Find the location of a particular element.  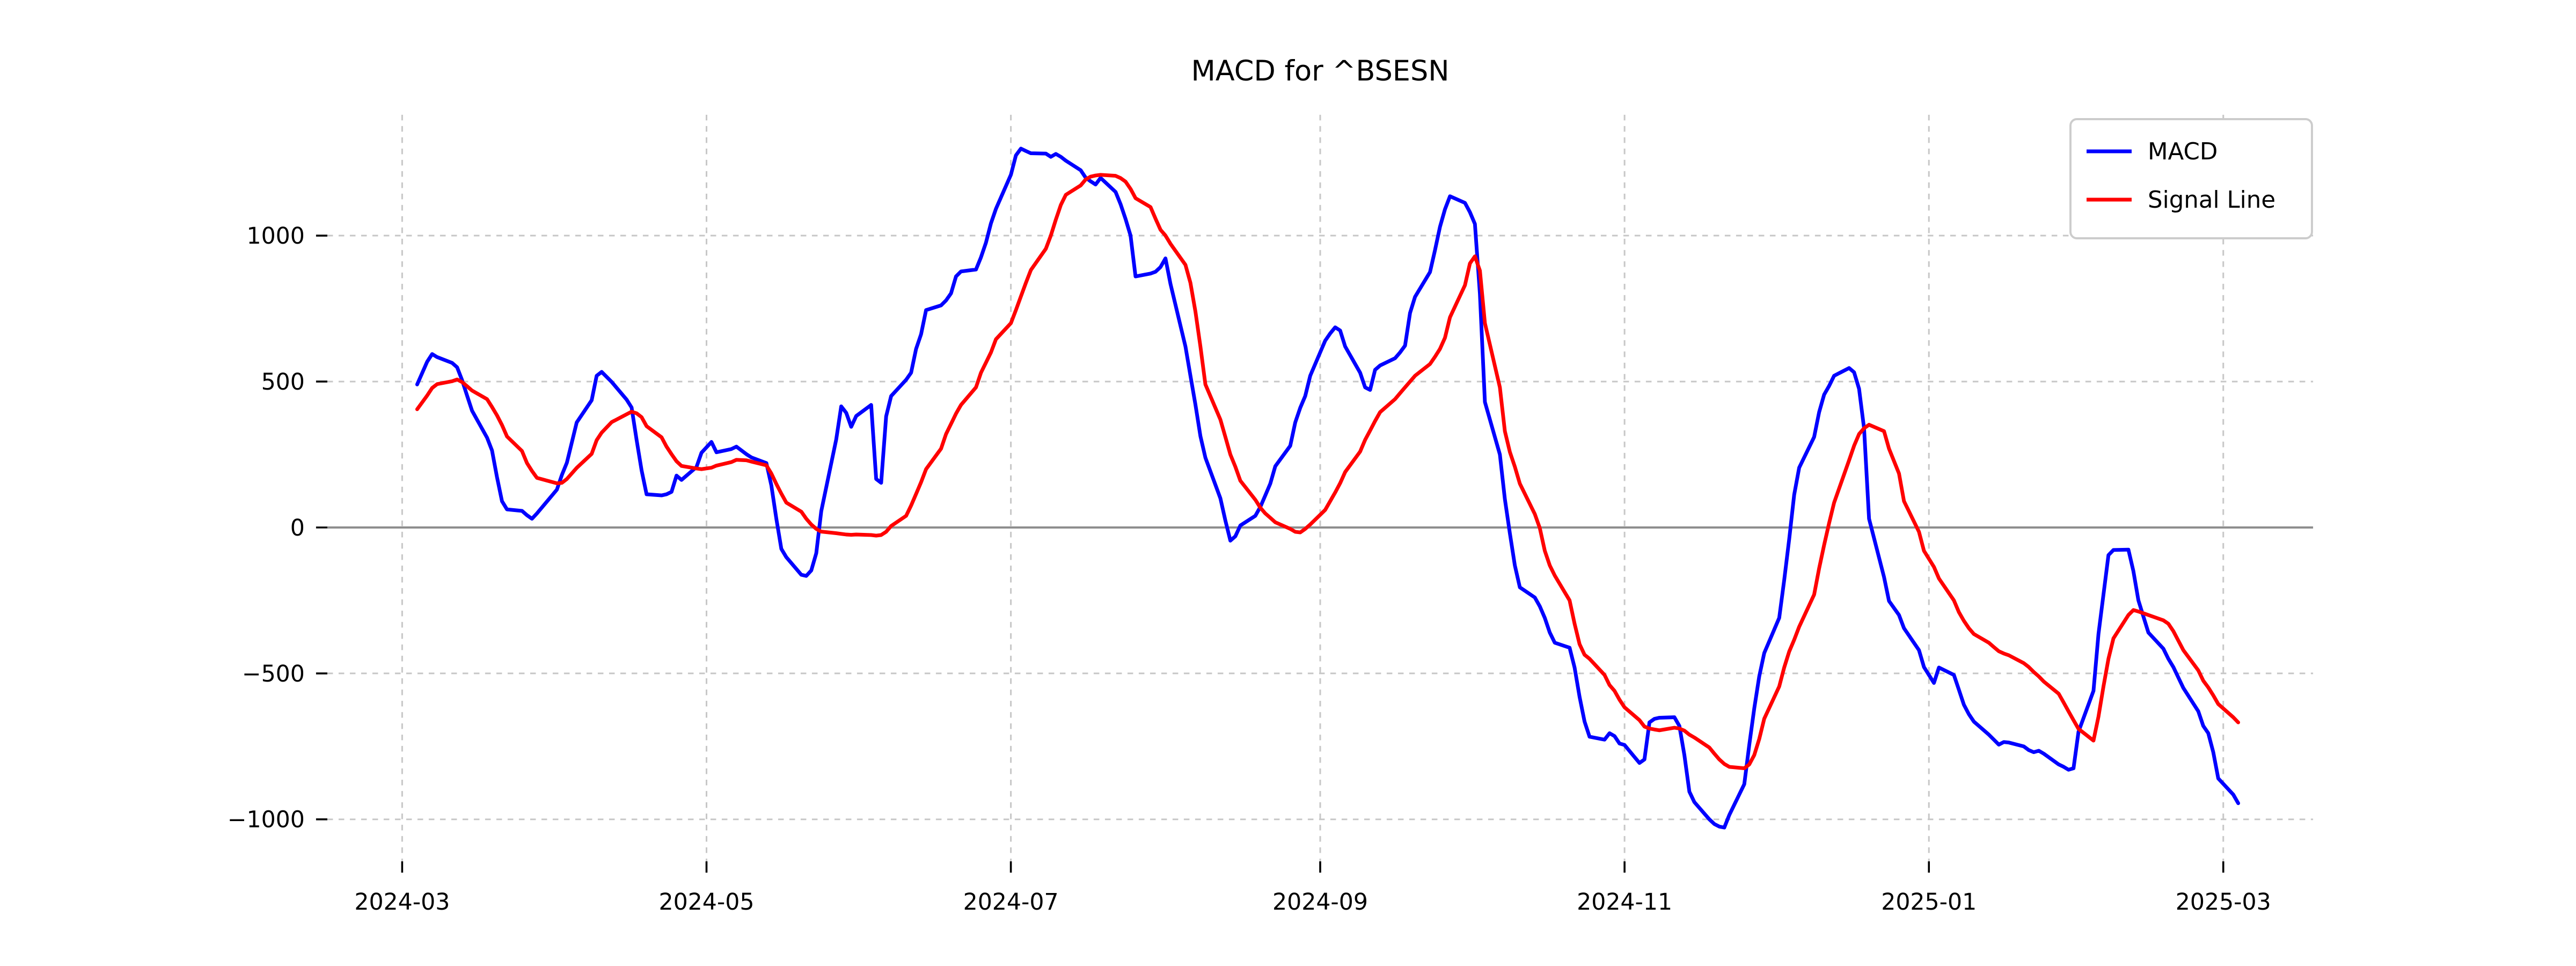

chart-title: MACD for ^BSESN is located at coordinates (1320, 71).